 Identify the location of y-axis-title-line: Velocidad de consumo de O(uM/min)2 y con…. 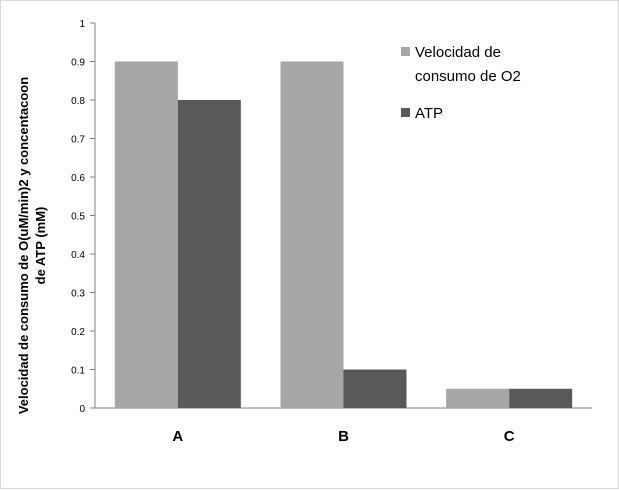
(23, 245).